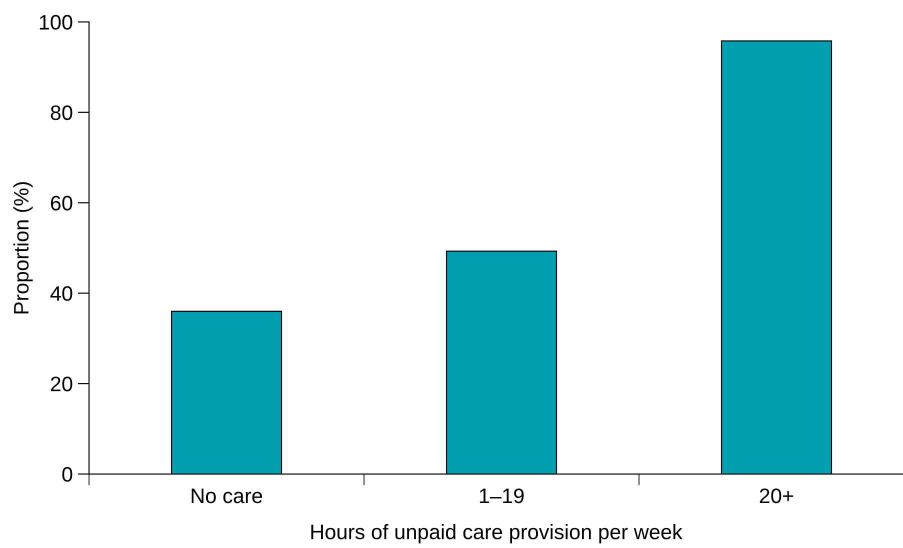 The height and width of the screenshot is (548, 903). Describe the element at coordinates (56, 22) in the screenshot. I see `y-tick-label: 100` at that location.